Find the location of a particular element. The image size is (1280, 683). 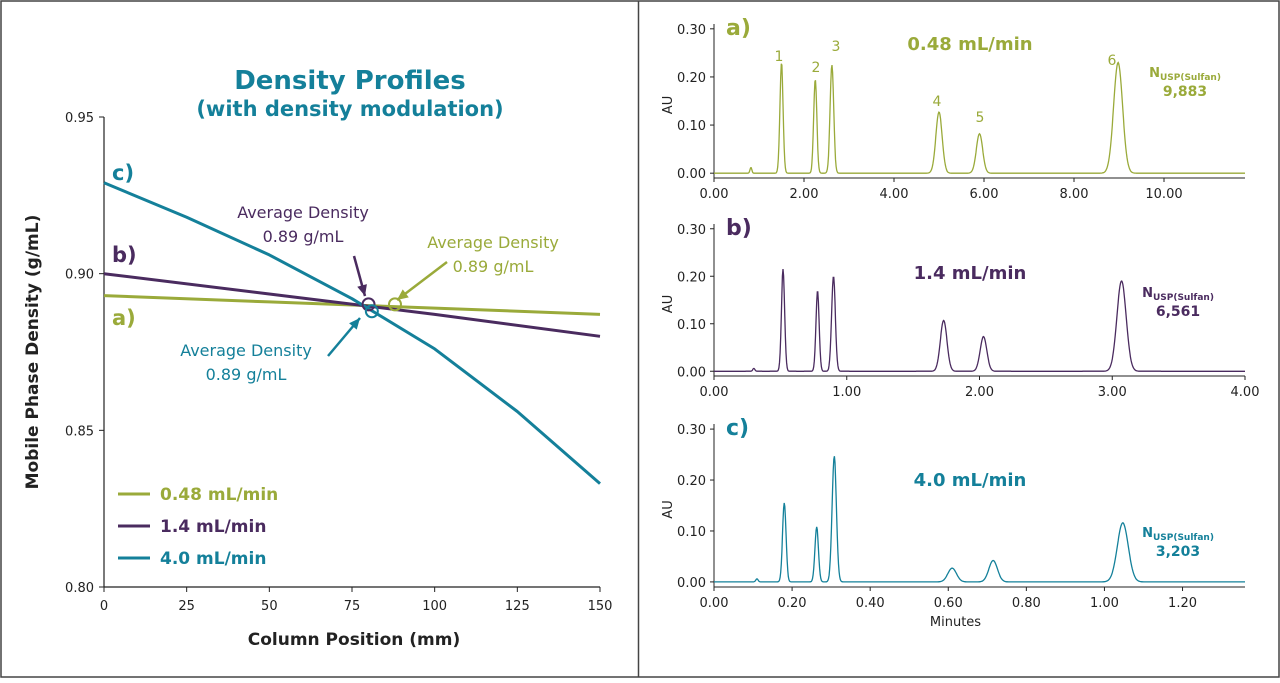

chrom-x-tick-label: 0.20 is located at coordinates (792, 603).